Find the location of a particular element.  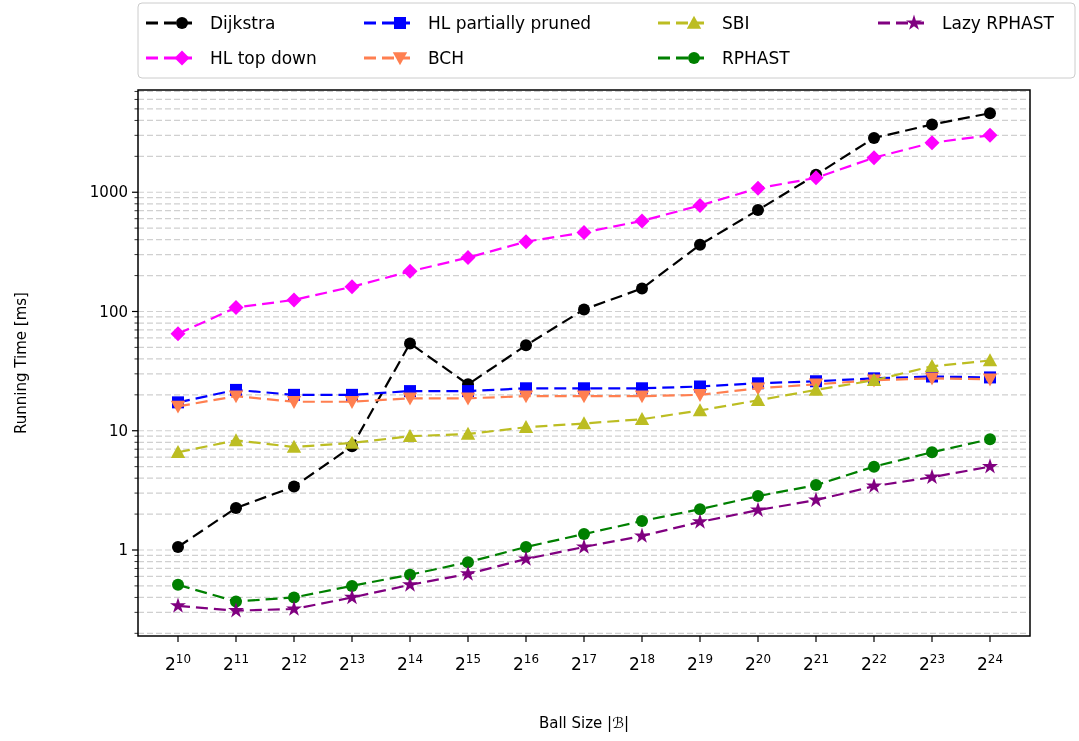

x-tick-label: 2$^{23}$ is located at coordinates (932, 663).